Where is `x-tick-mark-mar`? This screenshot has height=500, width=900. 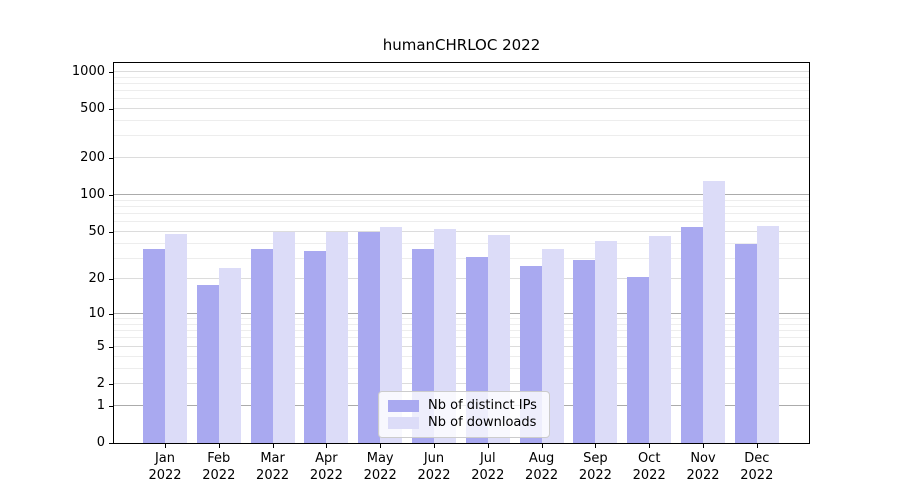 x-tick-mark-mar is located at coordinates (273, 446).